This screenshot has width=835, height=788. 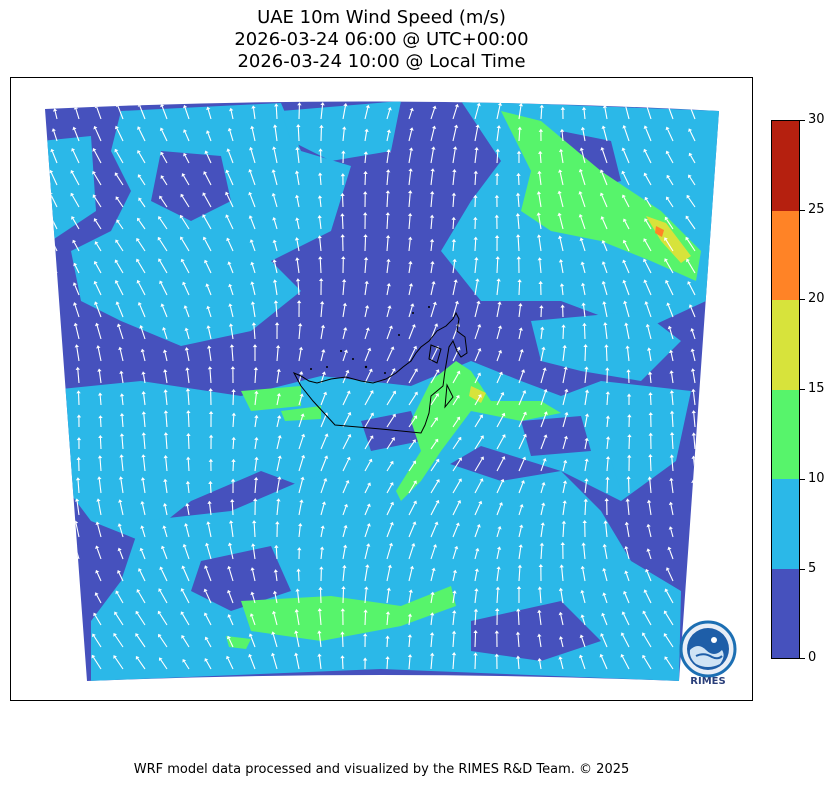 I want to click on colorbar-tick-label: 20, so click(x=816, y=298).